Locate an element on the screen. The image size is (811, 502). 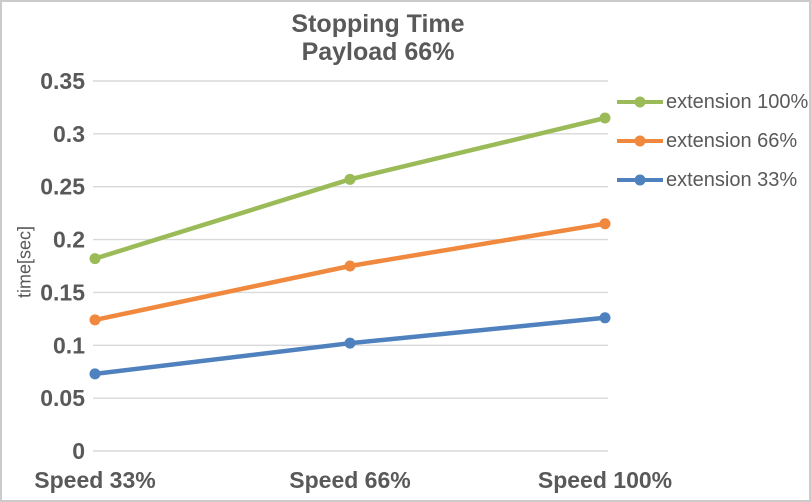
y-tick-label: 0.05 is located at coordinates (62, 398).